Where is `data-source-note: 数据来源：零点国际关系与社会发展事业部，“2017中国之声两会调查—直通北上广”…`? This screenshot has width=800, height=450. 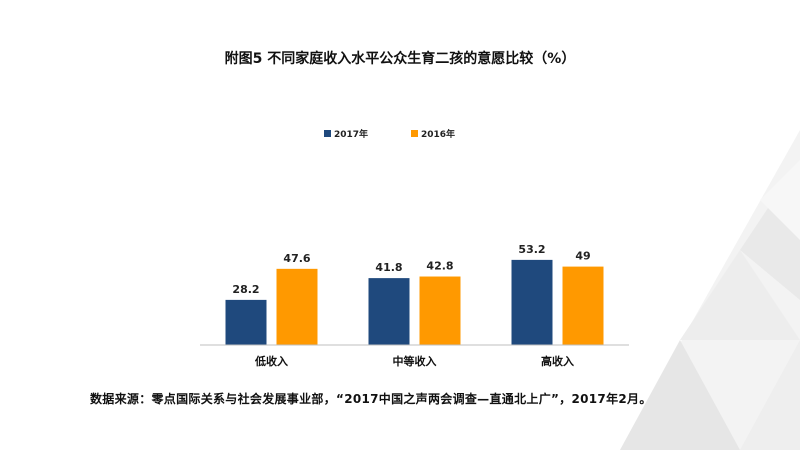
data-source-note: 数据来源：零点国际关系与社会发展事业部，“2017中国之声两会调查—直通北上广”… is located at coordinates (371, 399).